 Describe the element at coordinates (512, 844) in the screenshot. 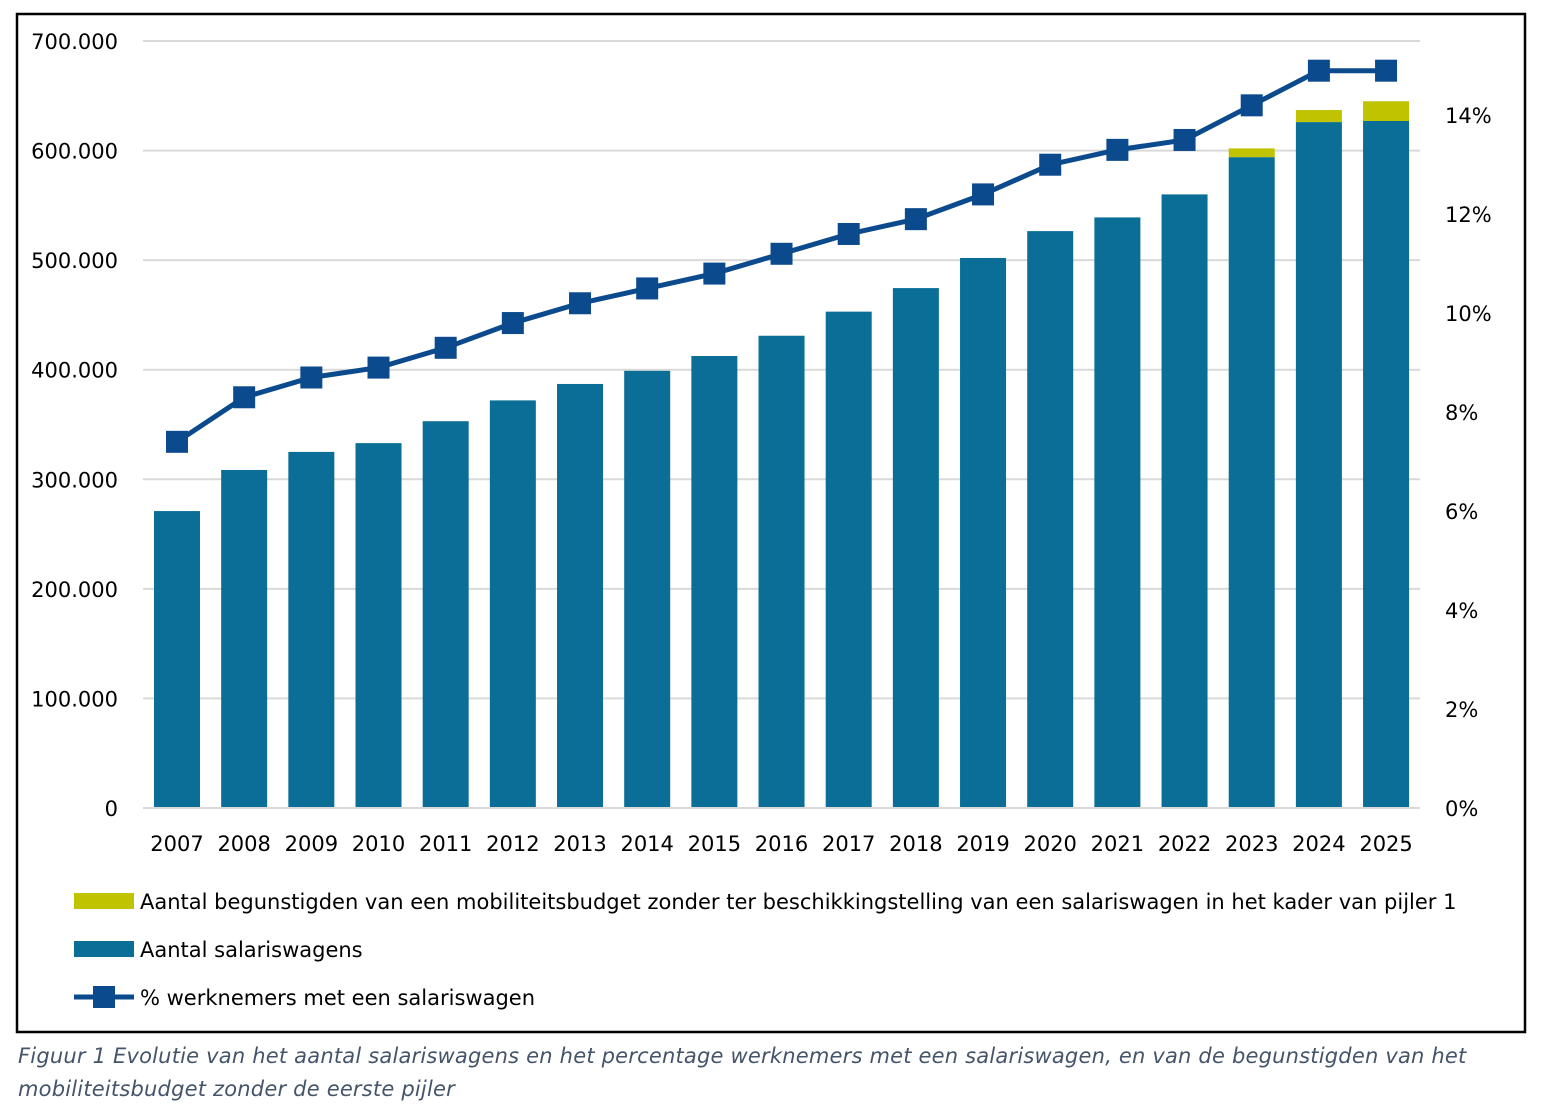

I see `x-tick-label: 2012` at that location.